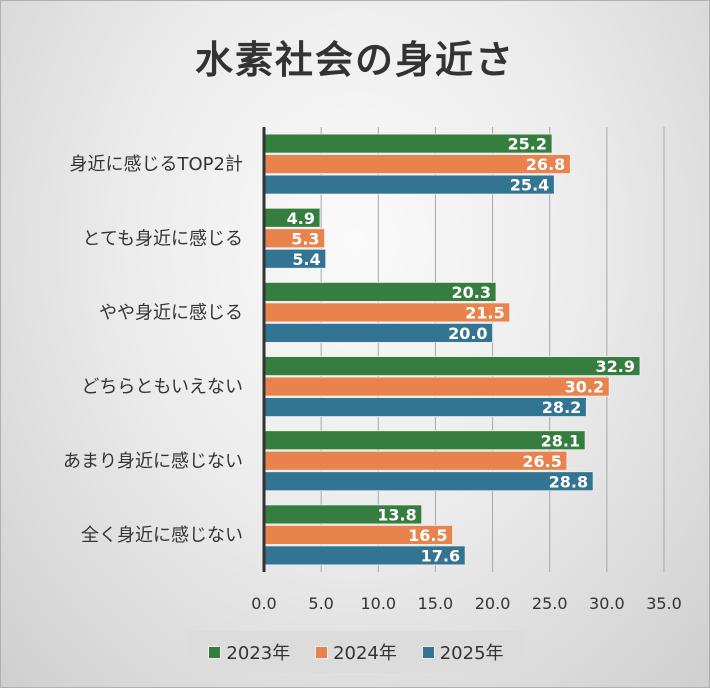 Image resolution: width=710 pixels, height=689 pixels. I want to click on data-label: 21.5, so click(484, 312).